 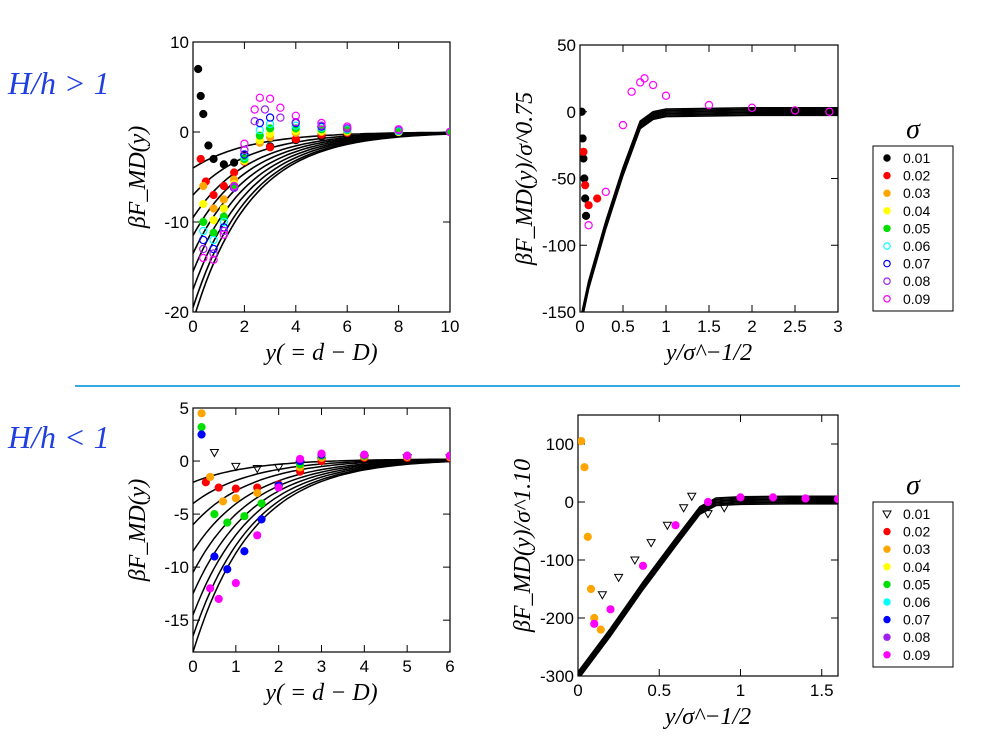 What do you see at coordinates (663, 546) in the screenshot?
I see `series-0.01` at bounding box center [663, 546].